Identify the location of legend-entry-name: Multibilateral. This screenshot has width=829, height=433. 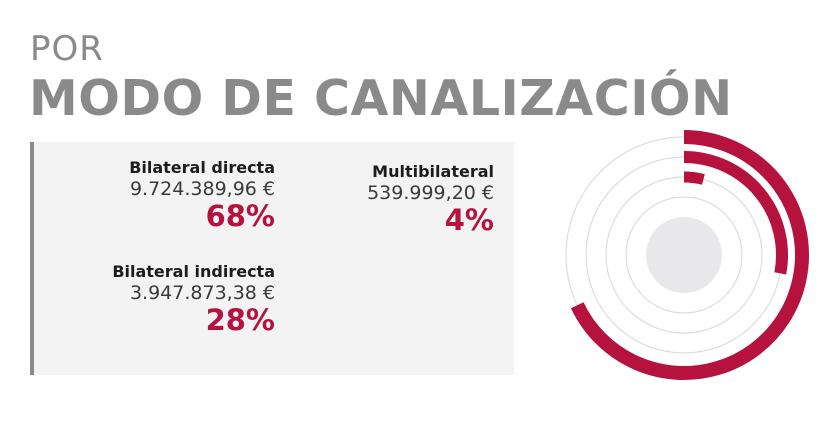
(433, 171).